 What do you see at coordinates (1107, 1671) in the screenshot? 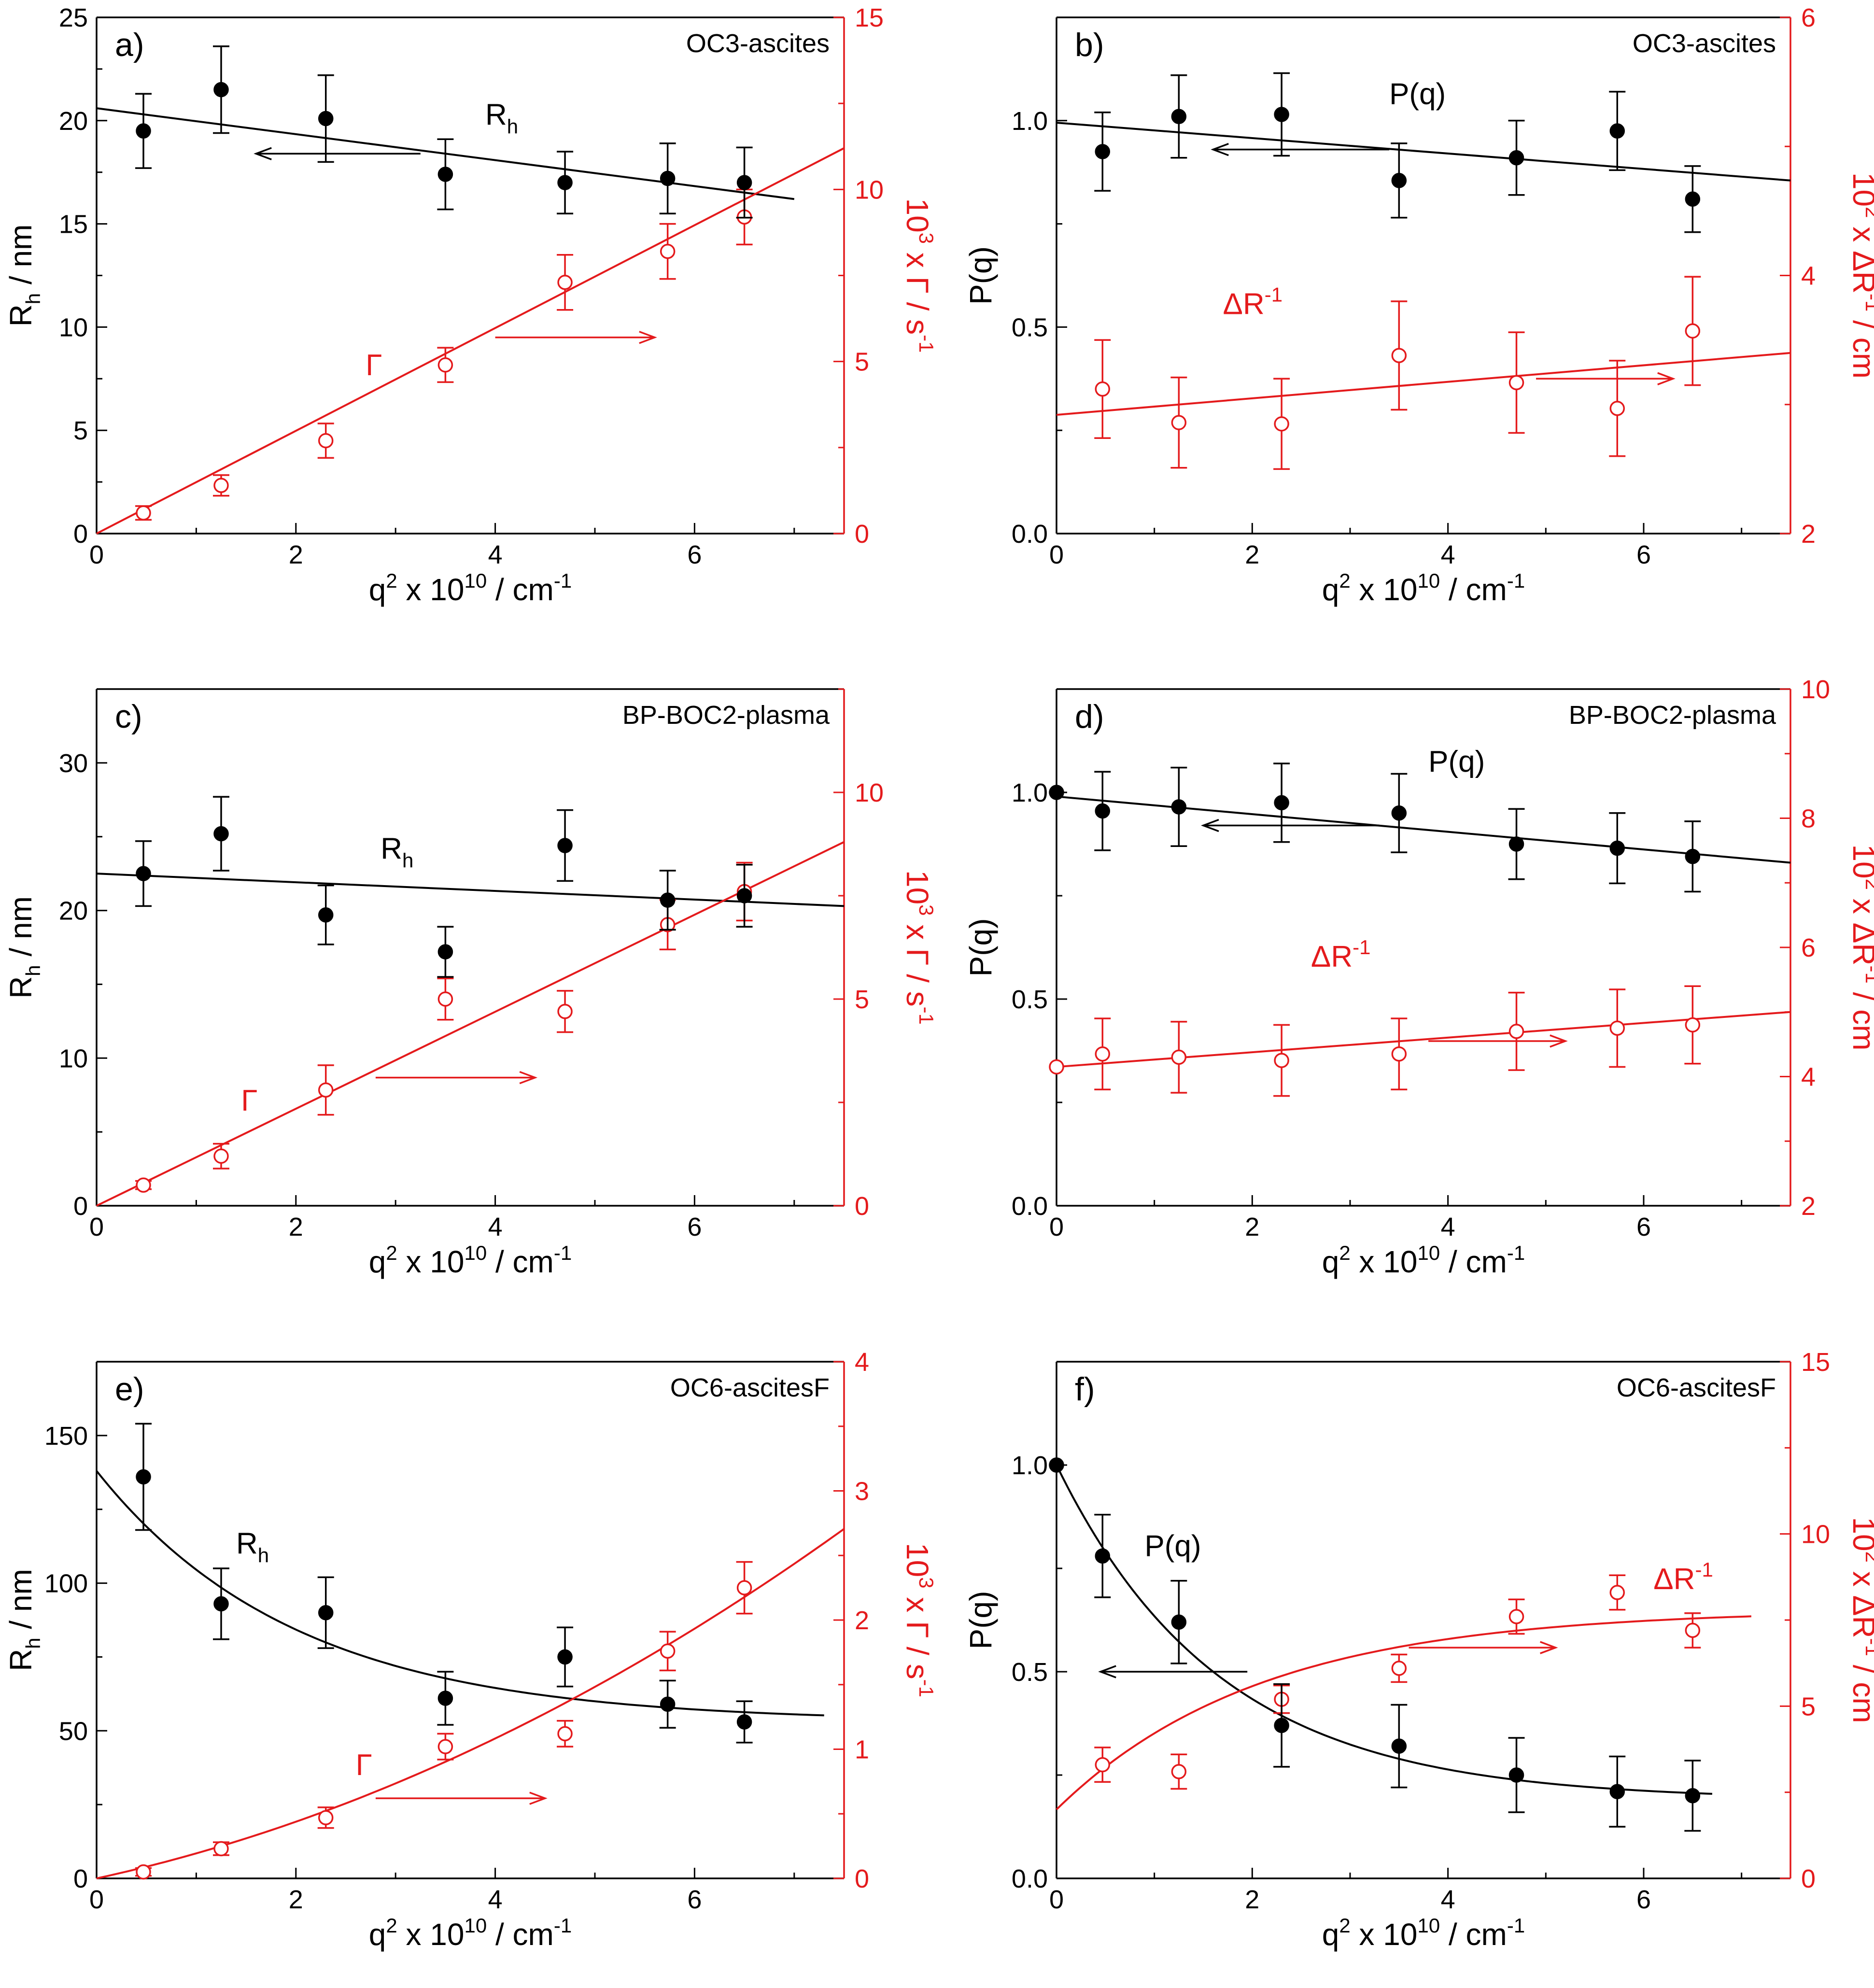
I see `left-axis-arrow-head` at bounding box center [1107, 1671].